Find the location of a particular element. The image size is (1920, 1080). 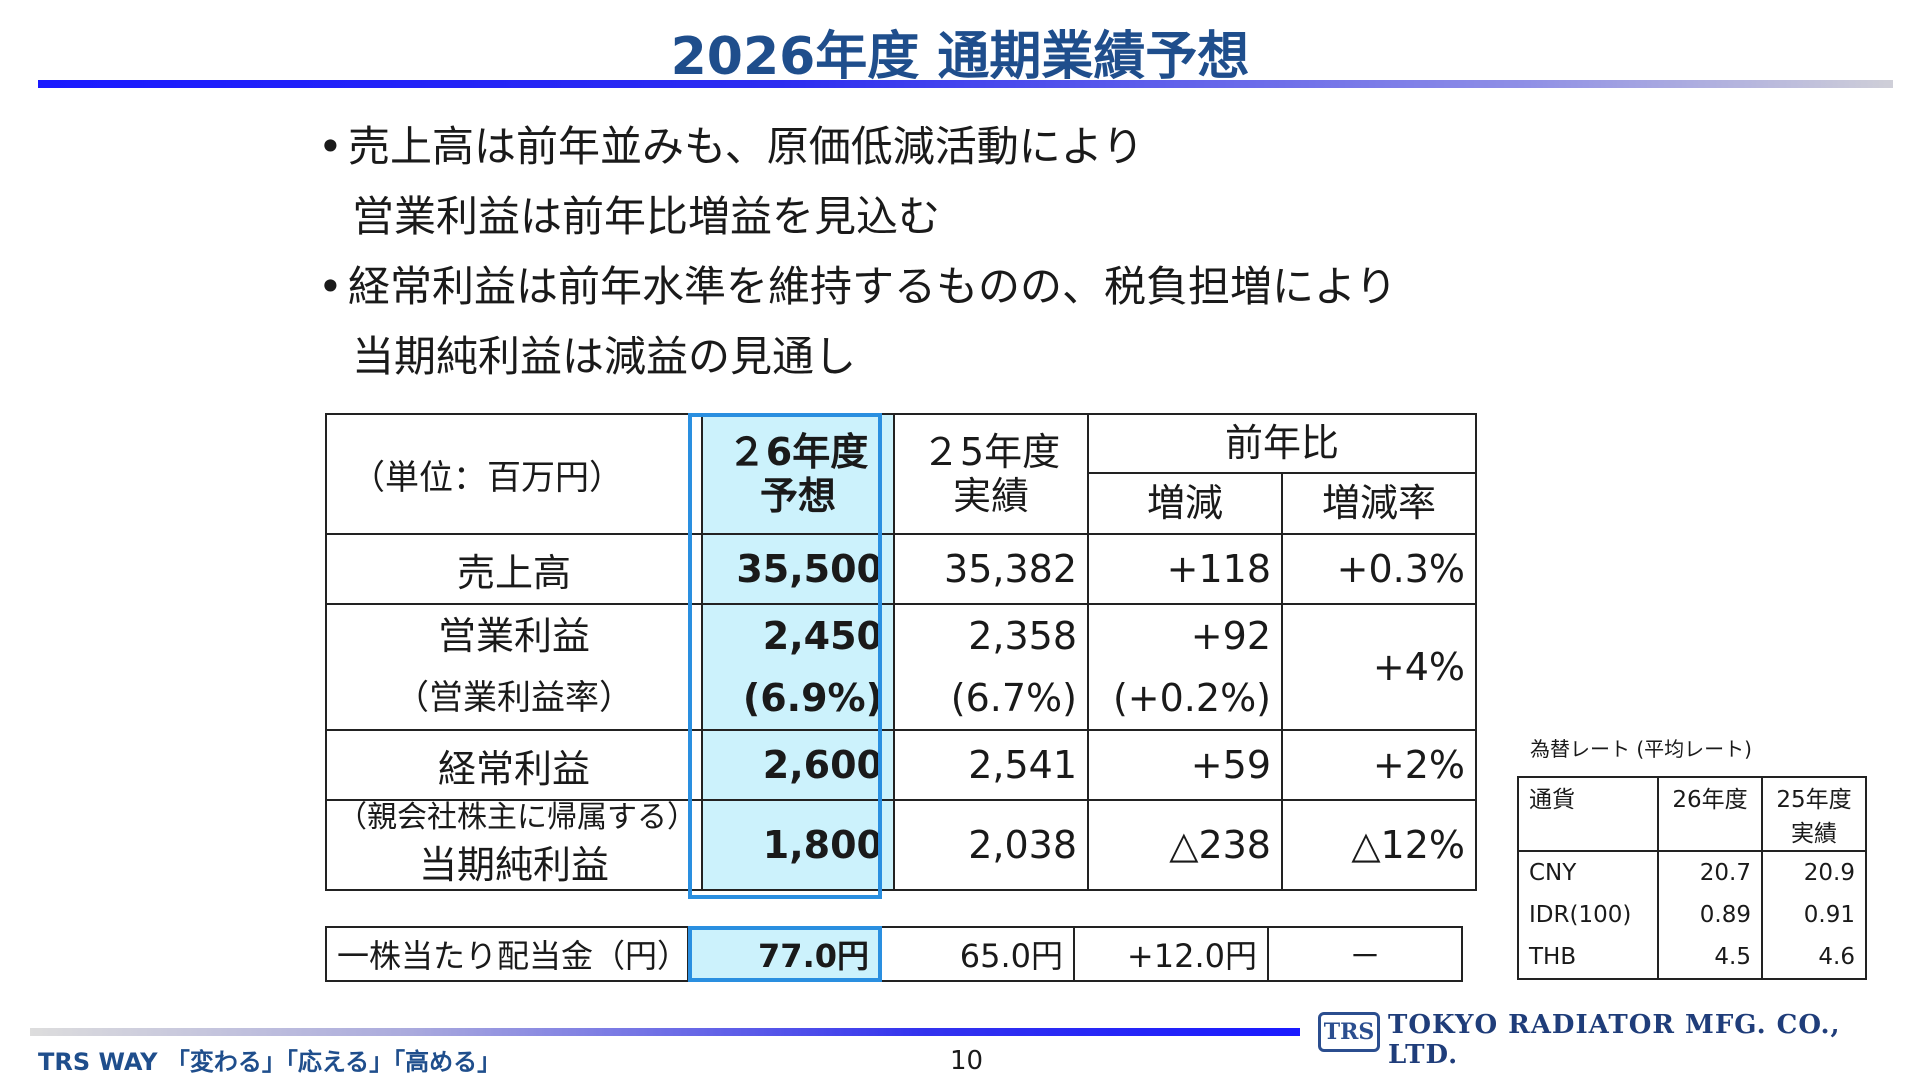

row-label: 売上高 is located at coordinates (514, 569).